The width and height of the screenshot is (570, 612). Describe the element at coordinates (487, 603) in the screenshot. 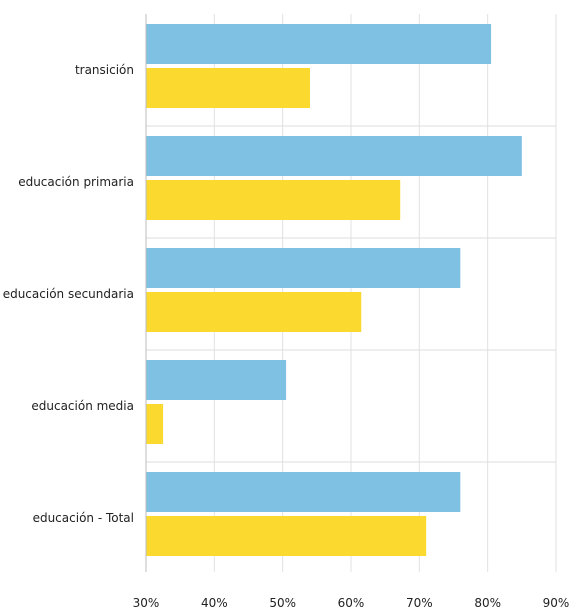

I see `x-tick-label: 80%` at that location.